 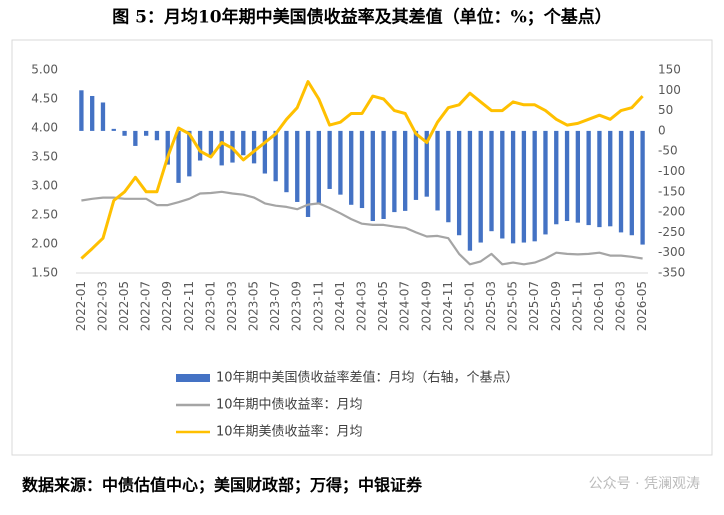 I want to click on legend-label: 10年期中债收益率：月均, so click(x=289, y=405).